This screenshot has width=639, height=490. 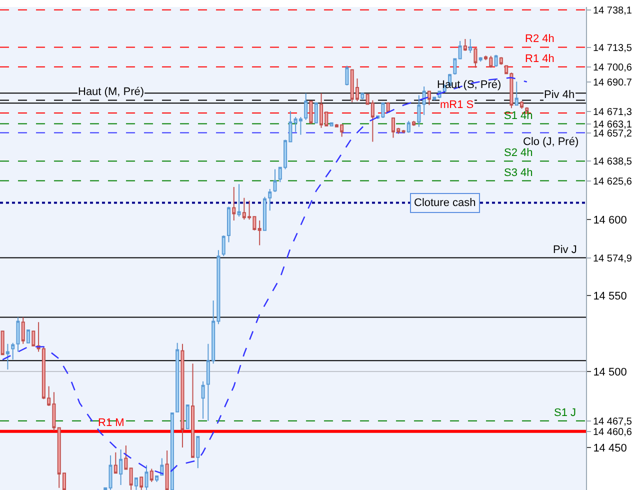 I want to click on ref-line-label: S1 J, so click(x=565, y=413).